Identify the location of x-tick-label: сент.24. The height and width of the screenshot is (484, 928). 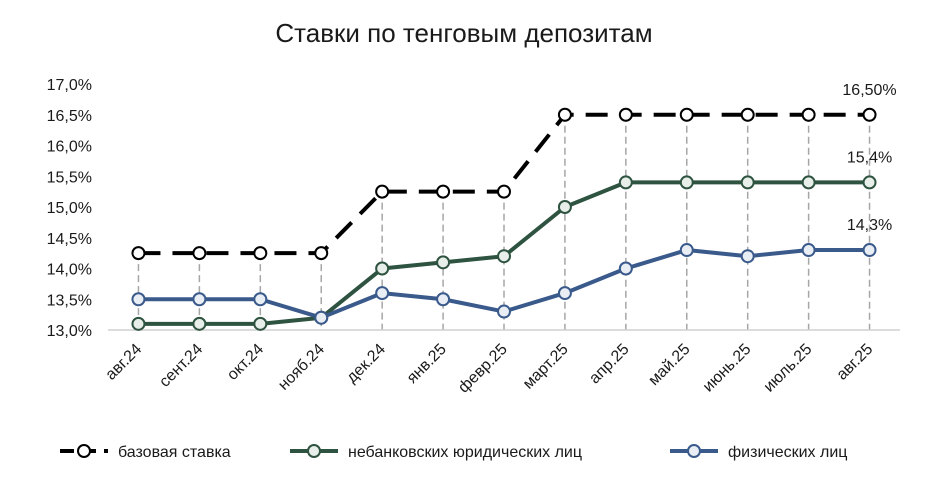
(181, 366).